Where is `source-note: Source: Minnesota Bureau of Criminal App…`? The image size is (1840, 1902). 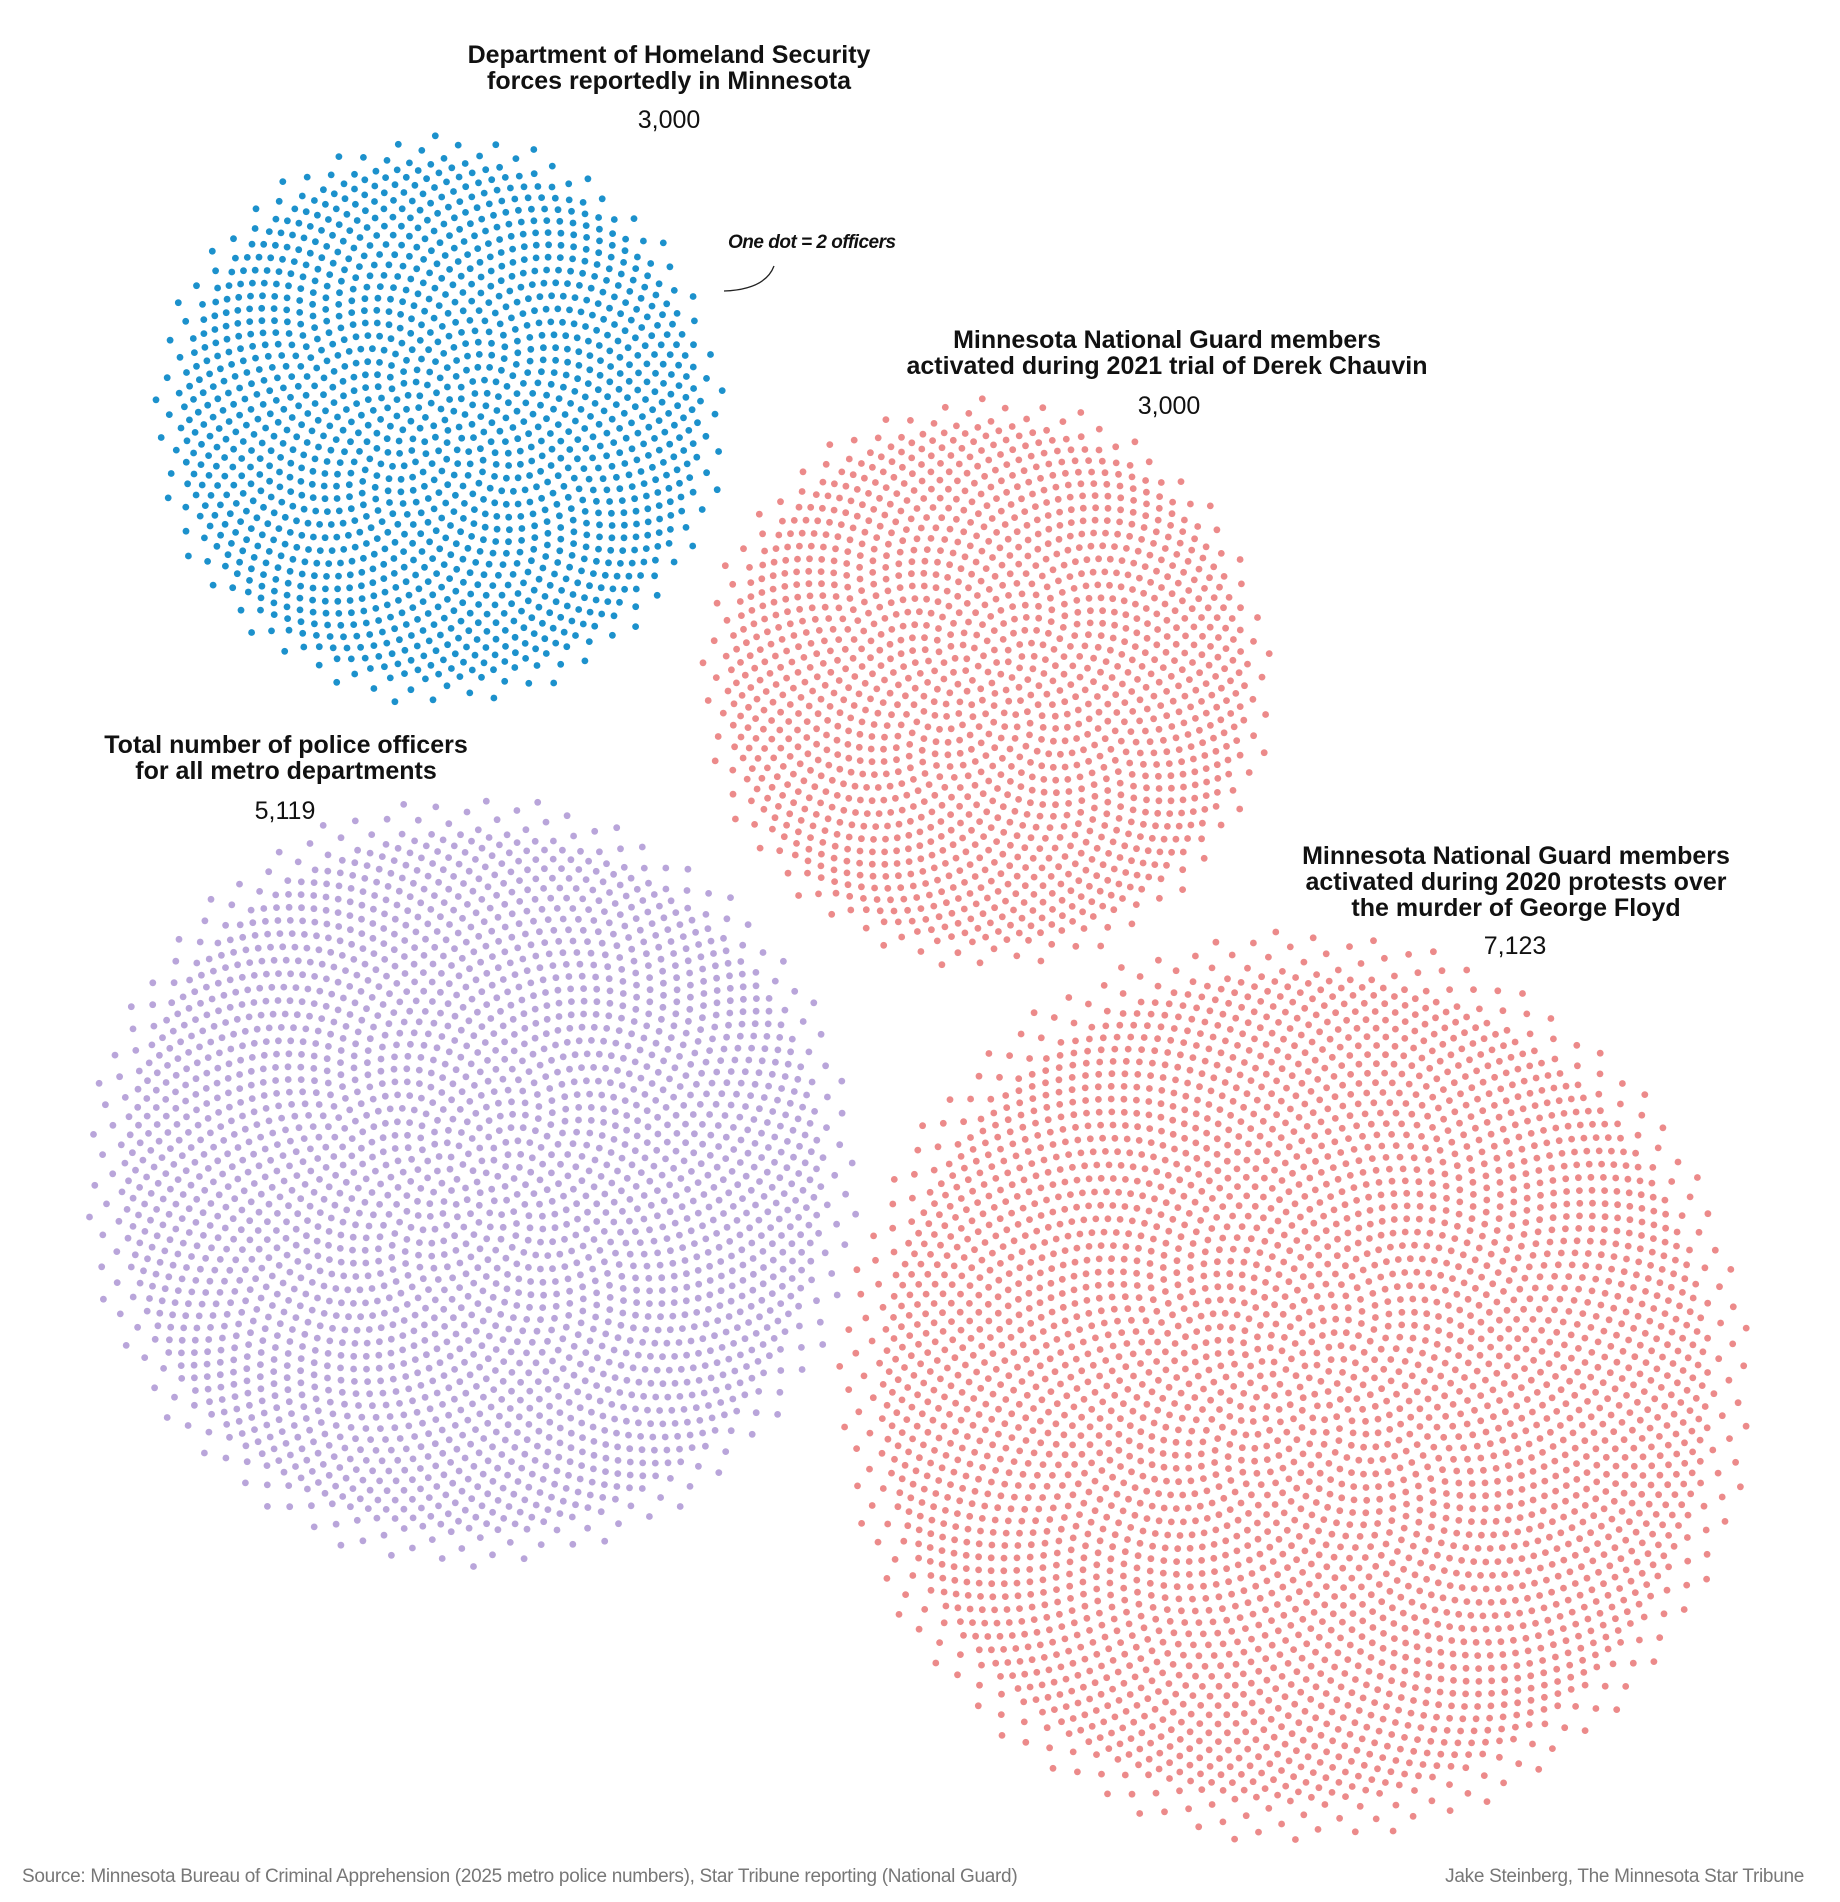 source-note: Source: Minnesota Bureau of Criminal App… is located at coordinates (520, 1876).